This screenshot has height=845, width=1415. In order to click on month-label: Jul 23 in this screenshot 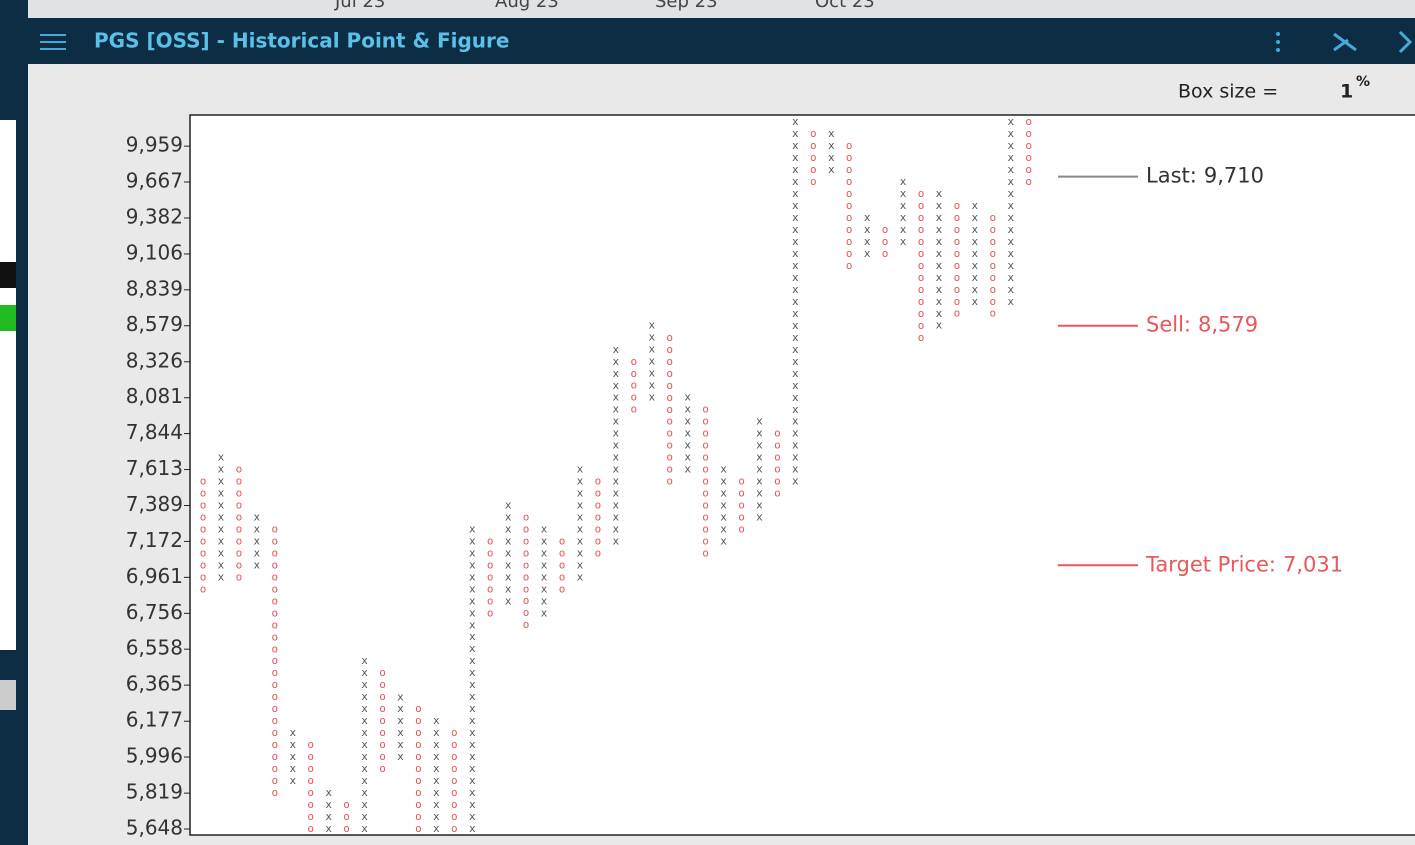, I will do `click(359, 6)`.